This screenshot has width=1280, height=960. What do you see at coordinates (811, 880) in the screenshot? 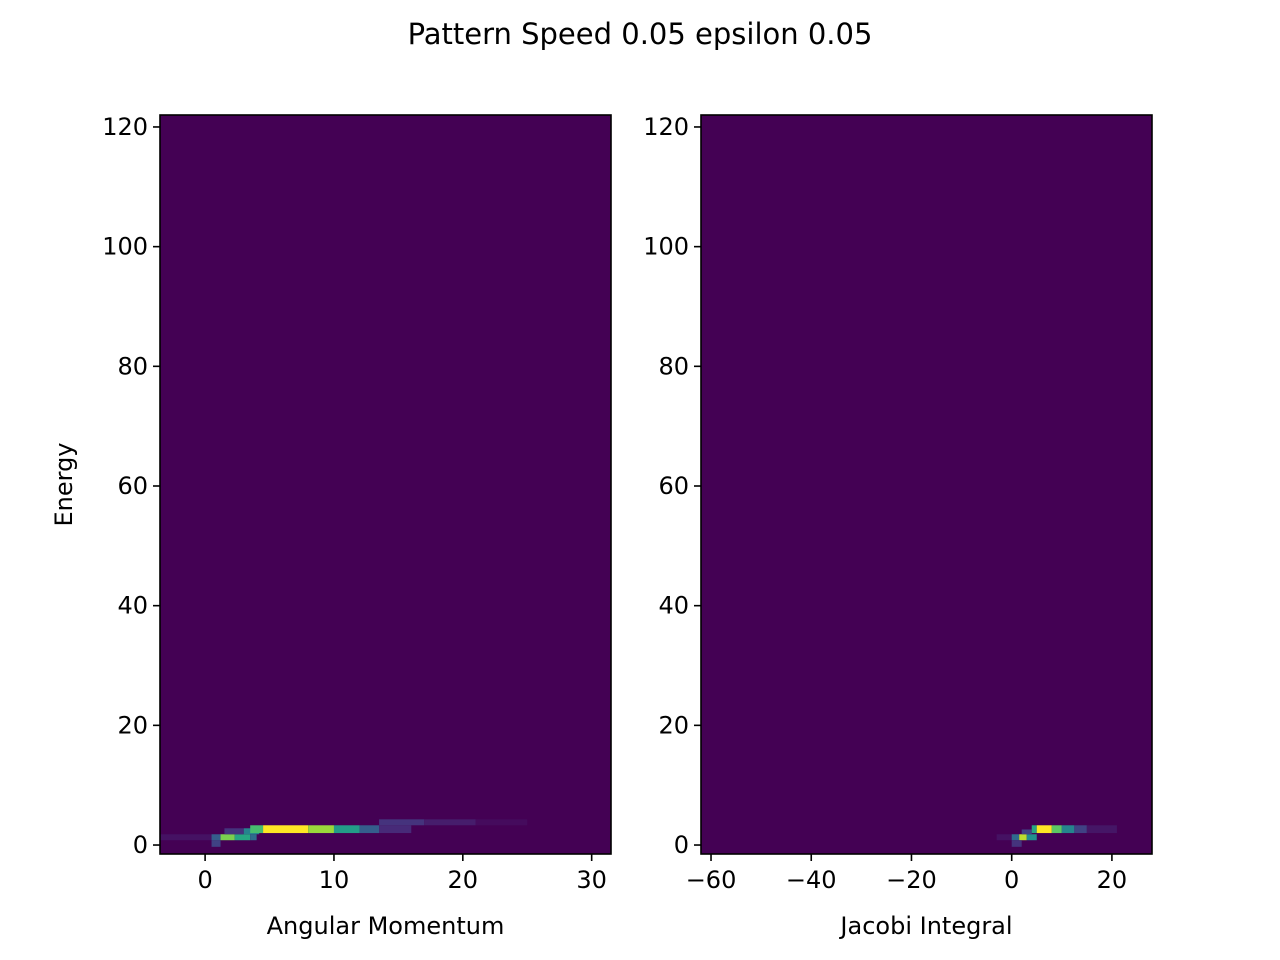
I see `x-tick-label: −40` at bounding box center [811, 880].